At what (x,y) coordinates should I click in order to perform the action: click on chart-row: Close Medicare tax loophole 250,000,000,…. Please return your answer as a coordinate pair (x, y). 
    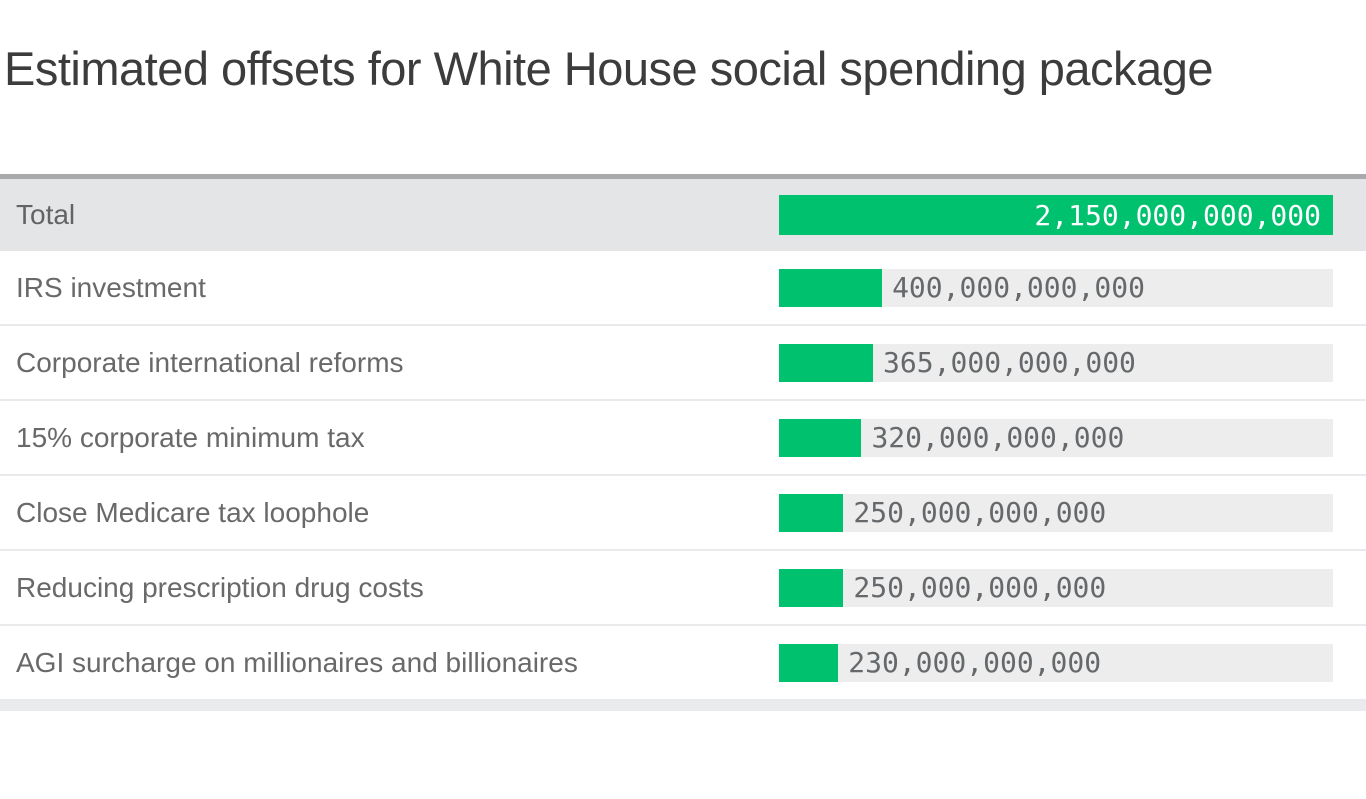
    Looking at the image, I should click on (683, 514).